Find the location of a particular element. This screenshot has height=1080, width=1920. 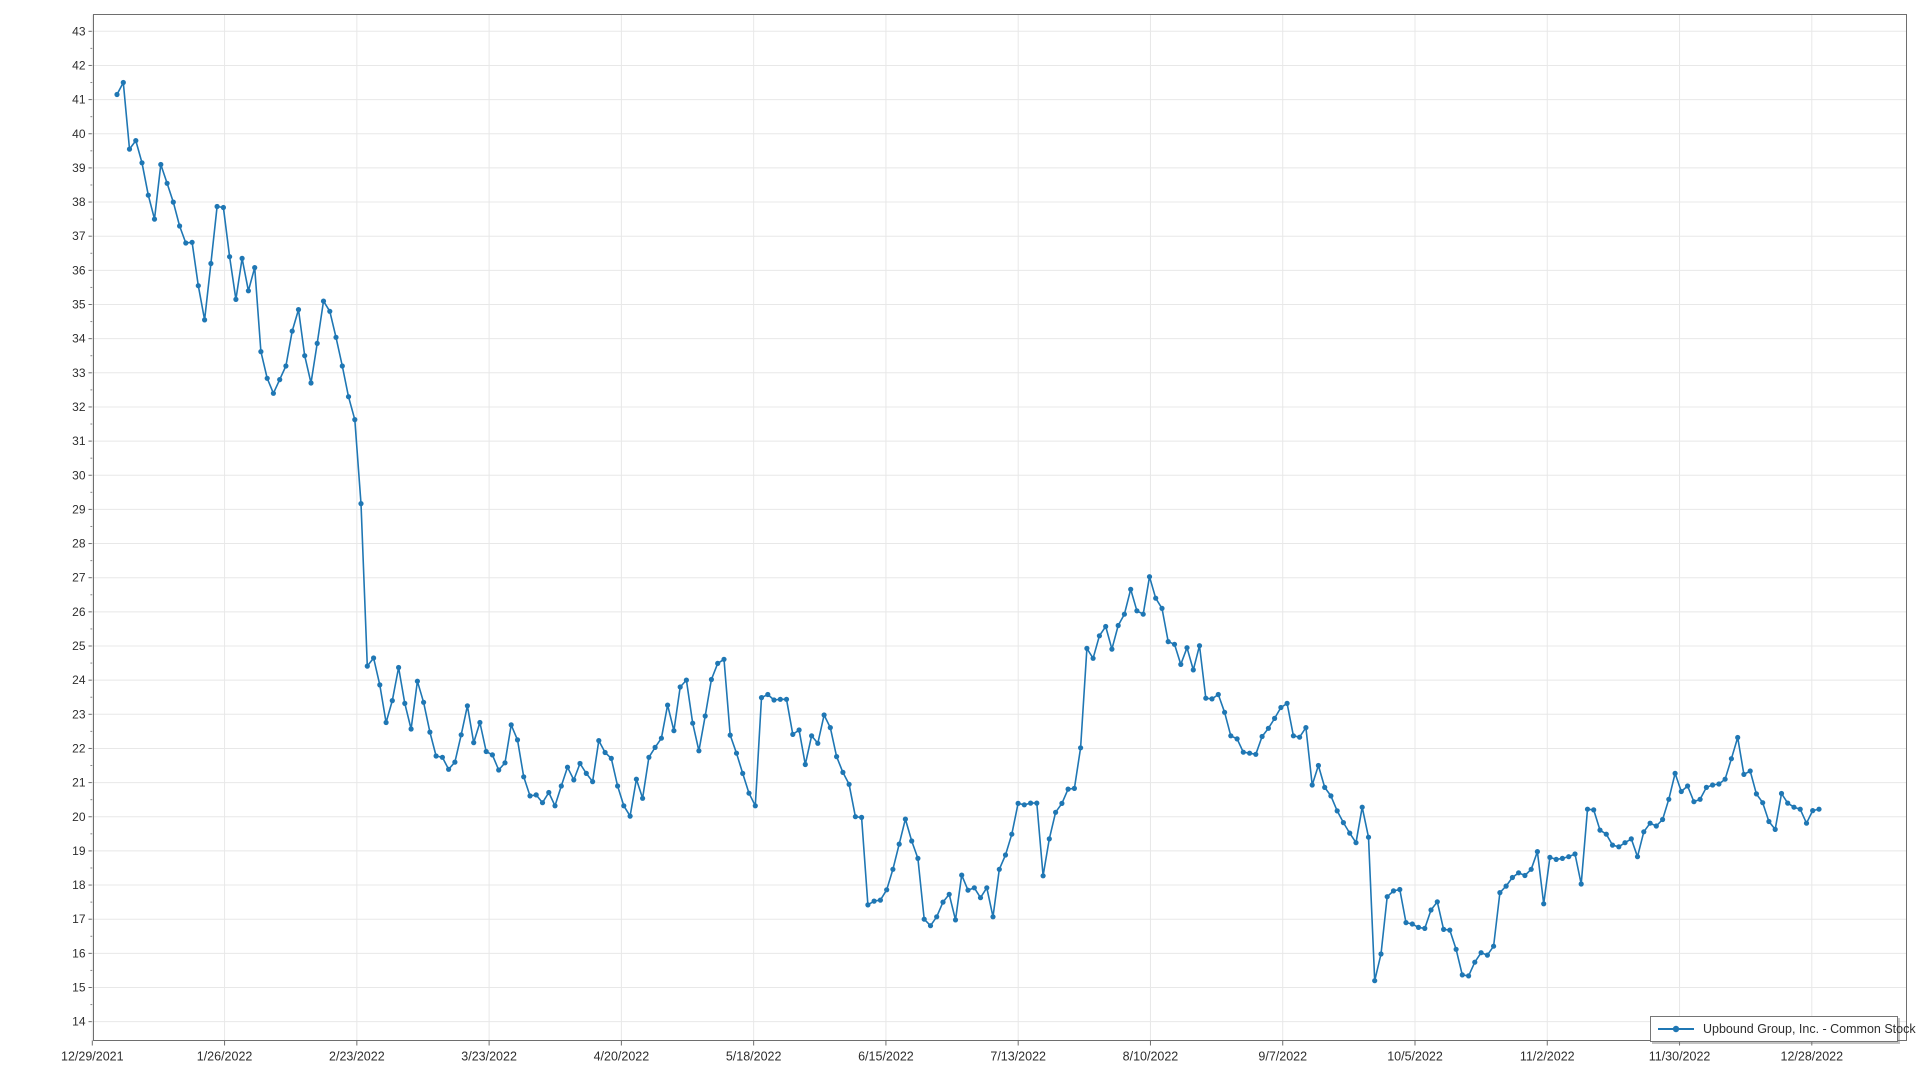

y-axis-label: 37 is located at coordinates (79, 236).